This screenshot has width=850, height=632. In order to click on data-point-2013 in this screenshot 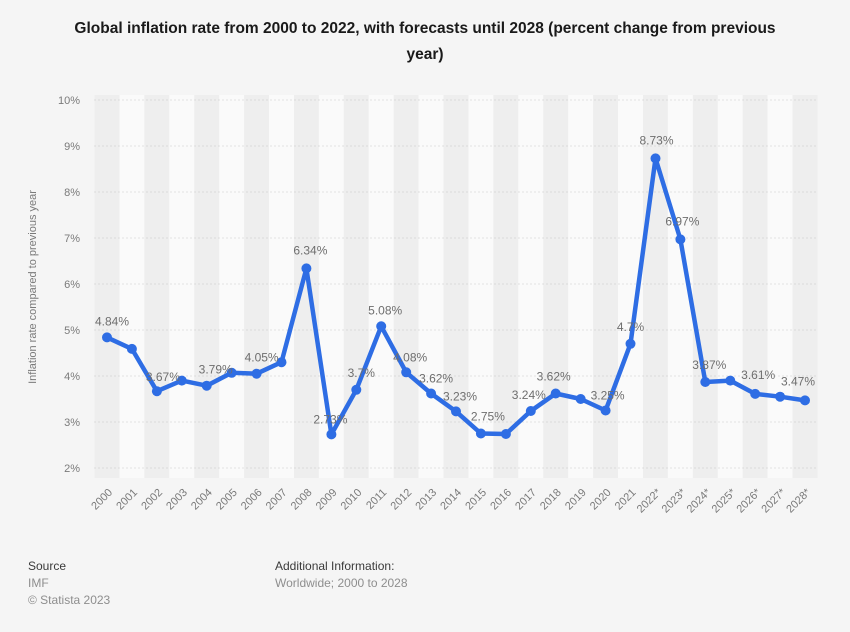, I will do `click(431, 393)`.